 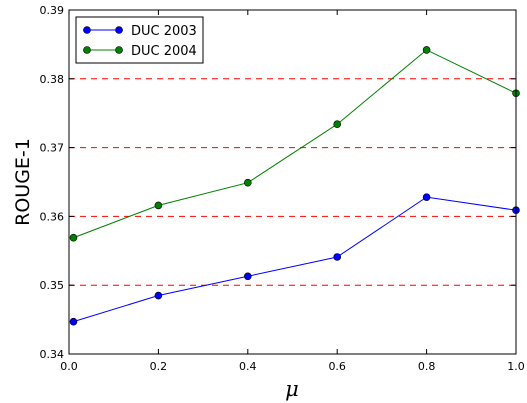 I want to click on y-tick-label: 0.37, so click(x=52, y=148).